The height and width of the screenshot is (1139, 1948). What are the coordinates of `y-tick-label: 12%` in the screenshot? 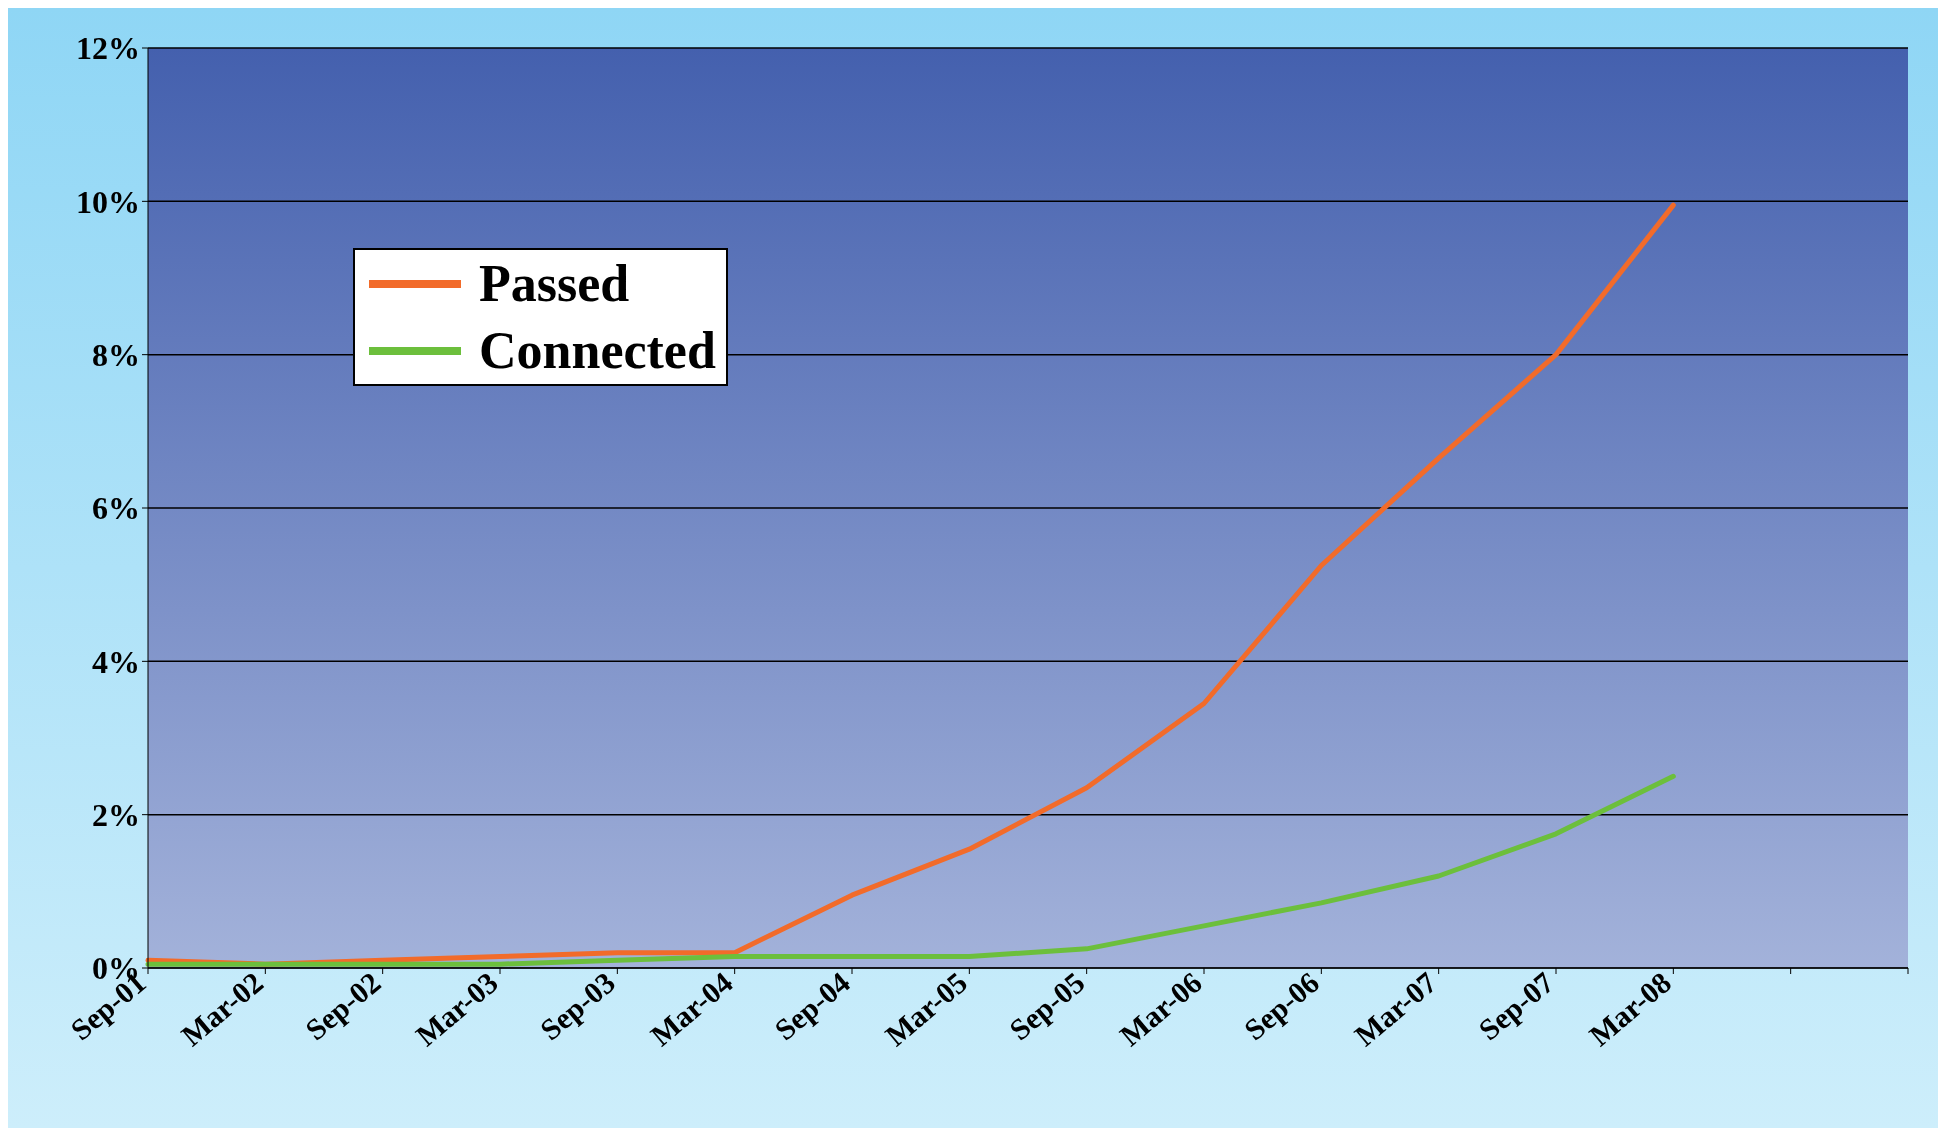 It's located at (108, 48).